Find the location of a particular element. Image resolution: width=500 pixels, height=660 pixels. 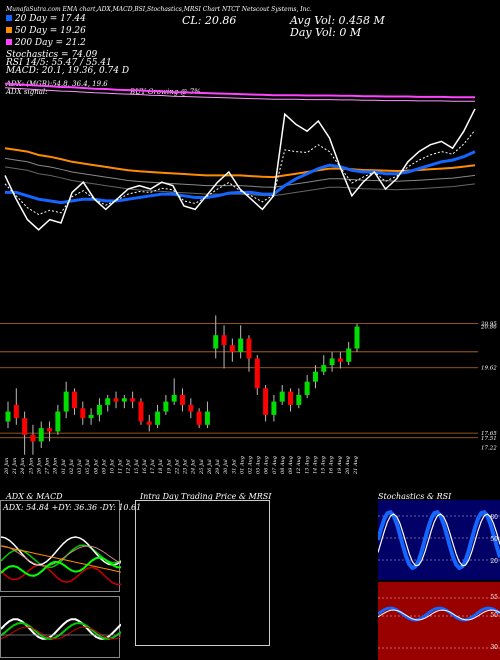

ema20-line is located at coordinates (240, 177).